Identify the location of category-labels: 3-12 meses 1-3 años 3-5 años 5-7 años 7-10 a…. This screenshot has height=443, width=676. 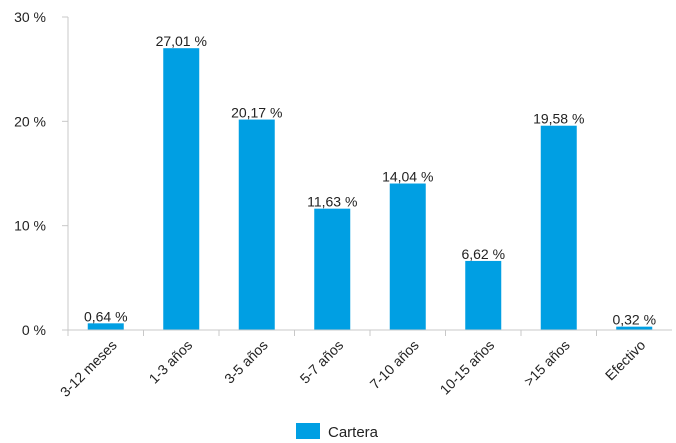
(353, 365).